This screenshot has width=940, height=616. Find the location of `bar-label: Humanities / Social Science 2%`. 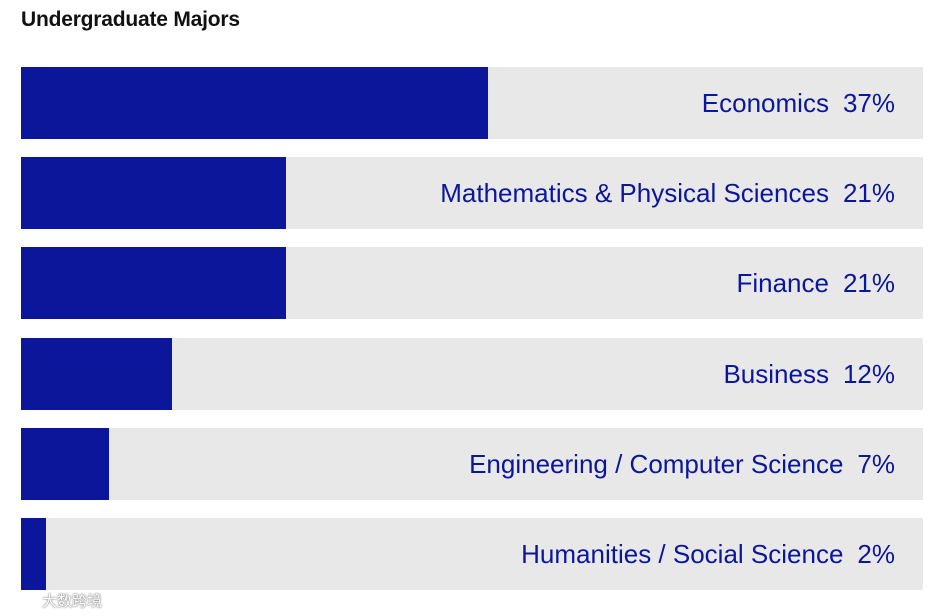

bar-label: Humanities / Social Science 2% is located at coordinates (708, 554).